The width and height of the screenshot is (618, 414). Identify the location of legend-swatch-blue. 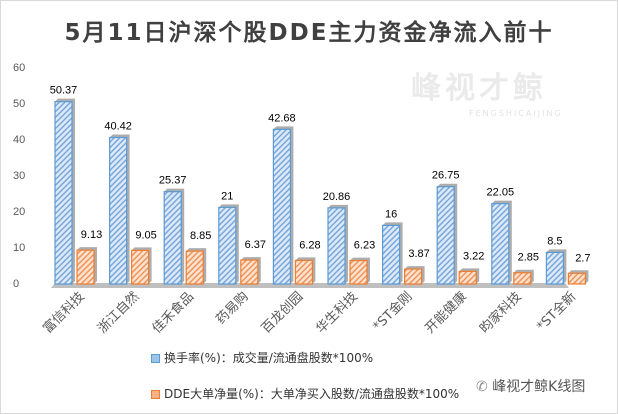
(155, 358).